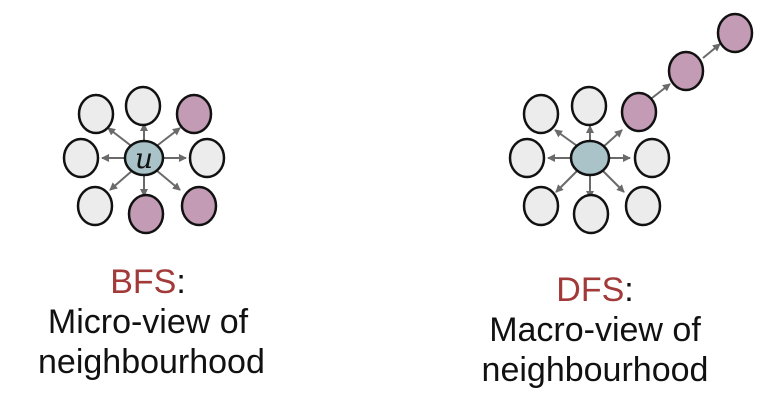 The height and width of the screenshot is (415, 778). What do you see at coordinates (143, 282) in the screenshot?
I see `bfs-title: BFS` at bounding box center [143, 282].